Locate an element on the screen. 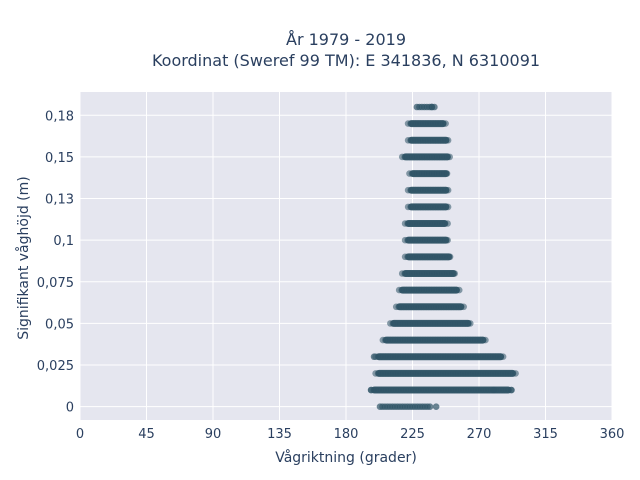 This screenshot has width=640, height=480. x-tick-label: 0 is located at coordinates (80, 434).